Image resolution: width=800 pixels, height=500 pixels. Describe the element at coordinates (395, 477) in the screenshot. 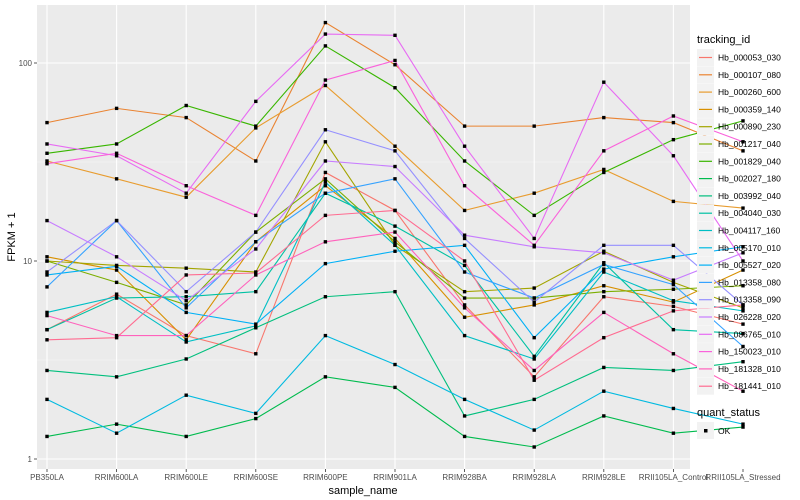

I see `x-tick-label: RRIM901LA` at that location.